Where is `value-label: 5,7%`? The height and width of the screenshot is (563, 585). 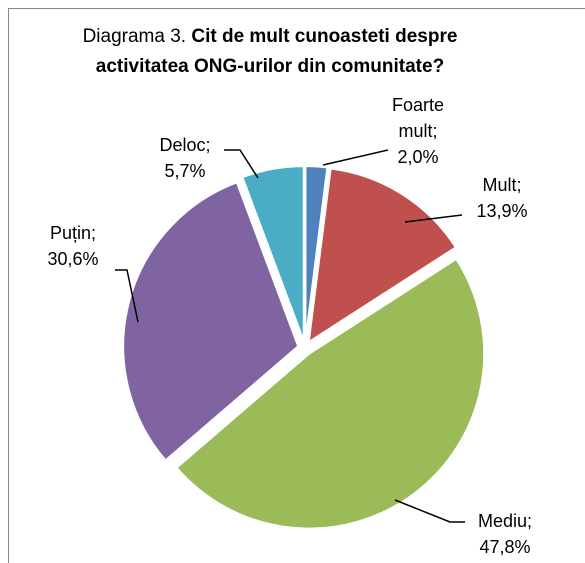
value-label: 5,7% is located at coordinates (185, 171).